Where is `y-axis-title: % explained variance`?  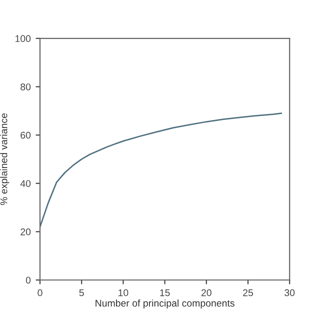 y-axis-title: % explained variance is located at coordinates (5, 159).